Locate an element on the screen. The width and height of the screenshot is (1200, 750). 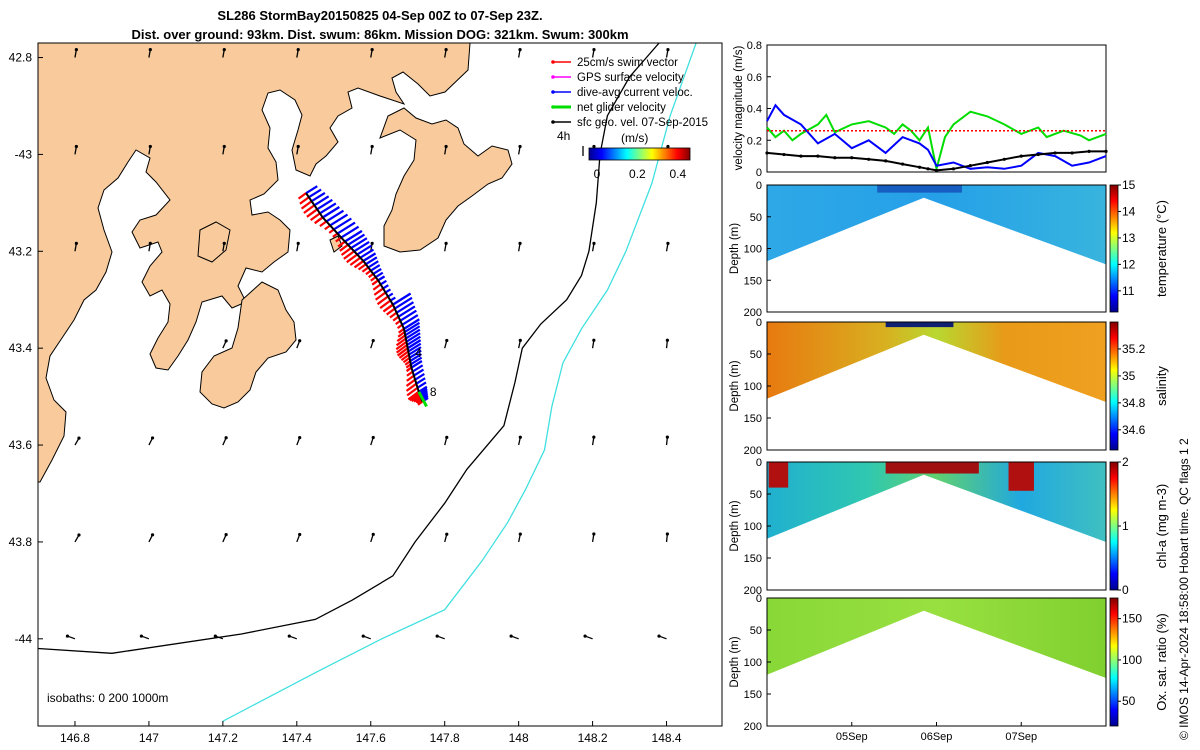
section-colorbar-tick-label: 0 is located at coordinates (1125, 590).